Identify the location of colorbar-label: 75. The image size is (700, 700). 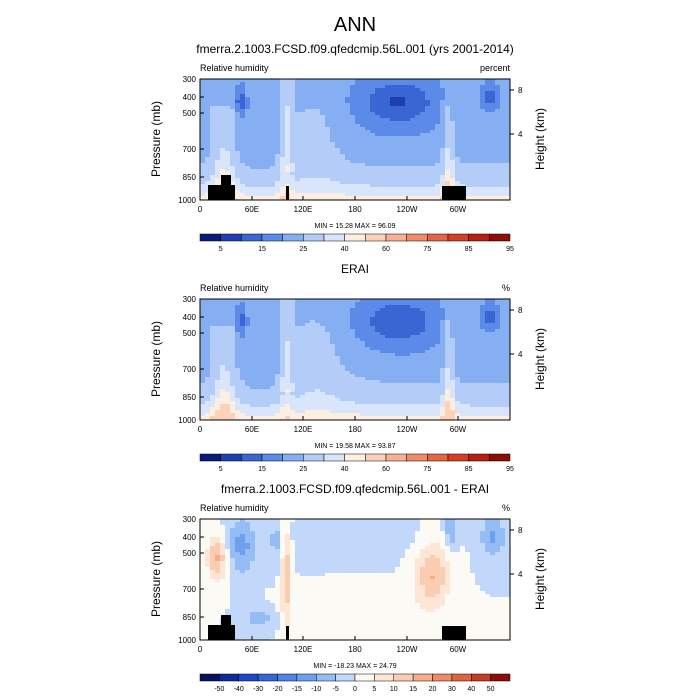
(427, 249).